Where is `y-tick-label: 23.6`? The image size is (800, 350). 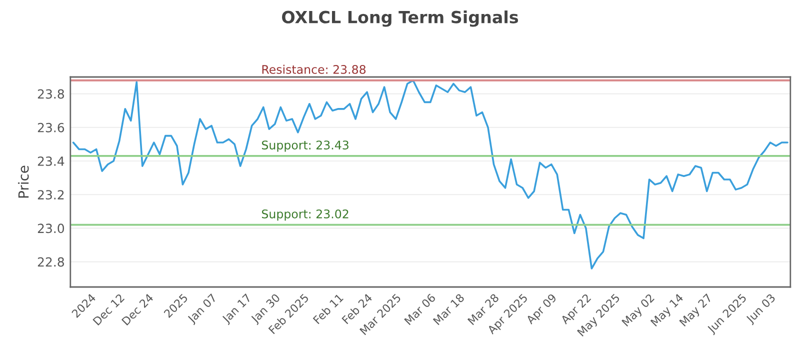 y-tick-label: 23.6 is located at coordinates (51, 127).